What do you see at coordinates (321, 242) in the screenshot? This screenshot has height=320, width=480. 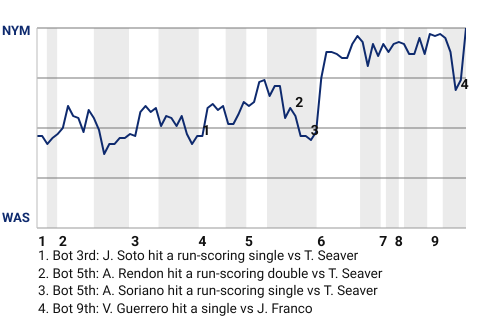 I see `x-tick-label: 6` at bounding box center [321, 242].